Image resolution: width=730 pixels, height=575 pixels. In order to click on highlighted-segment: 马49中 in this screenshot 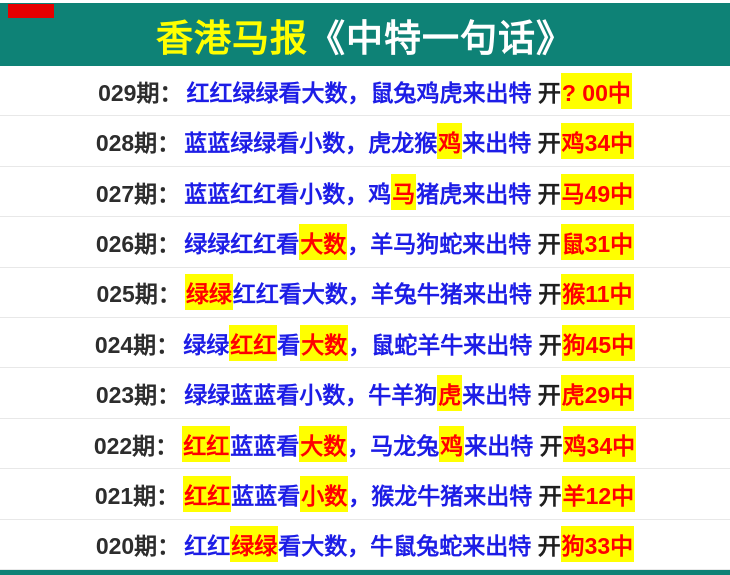, I will do `click(597, 191)`.